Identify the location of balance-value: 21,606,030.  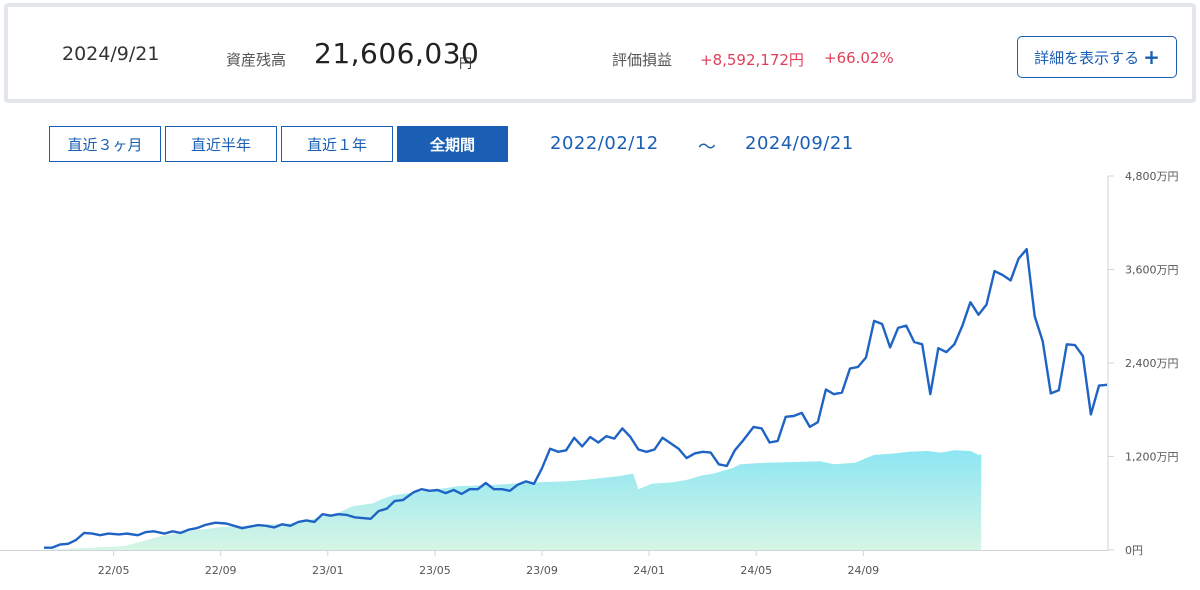
(397, 53).